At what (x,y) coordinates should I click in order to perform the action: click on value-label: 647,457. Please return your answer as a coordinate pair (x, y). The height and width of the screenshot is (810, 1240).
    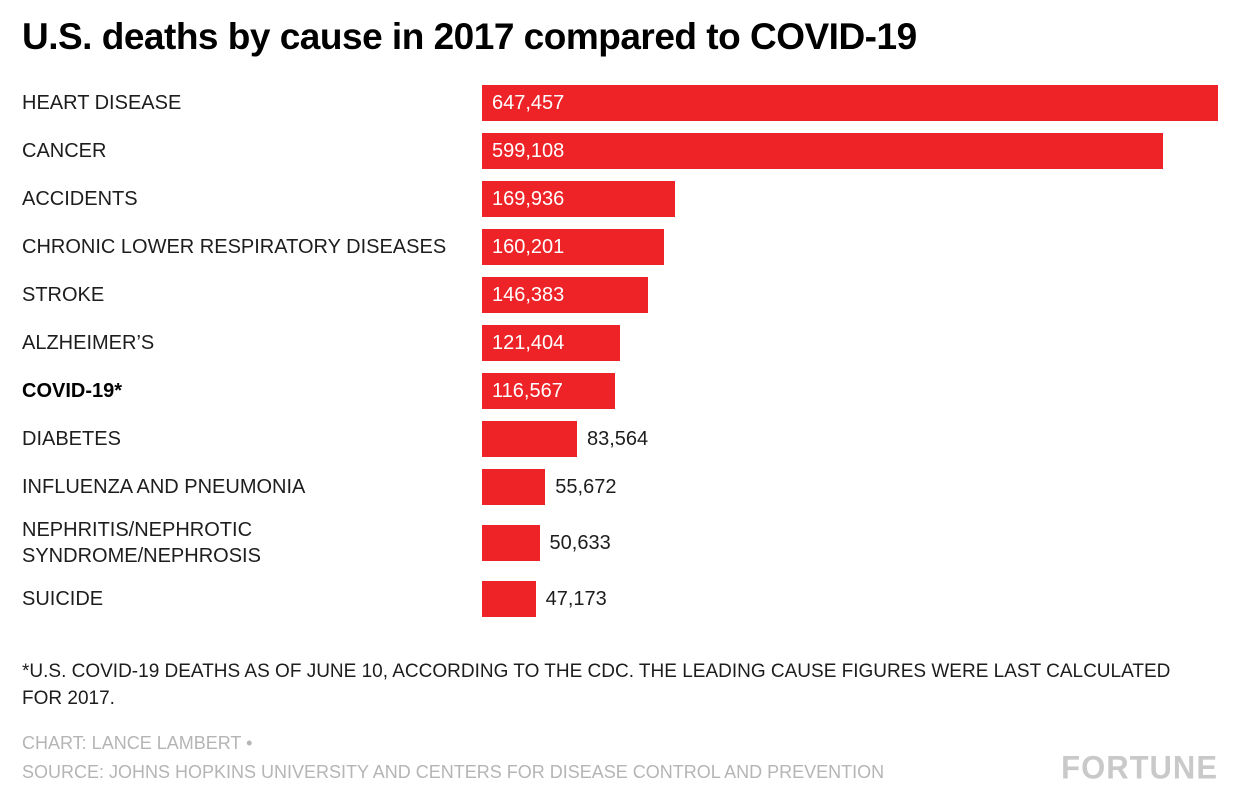
    Looking at the image, I should click on (528, 102).